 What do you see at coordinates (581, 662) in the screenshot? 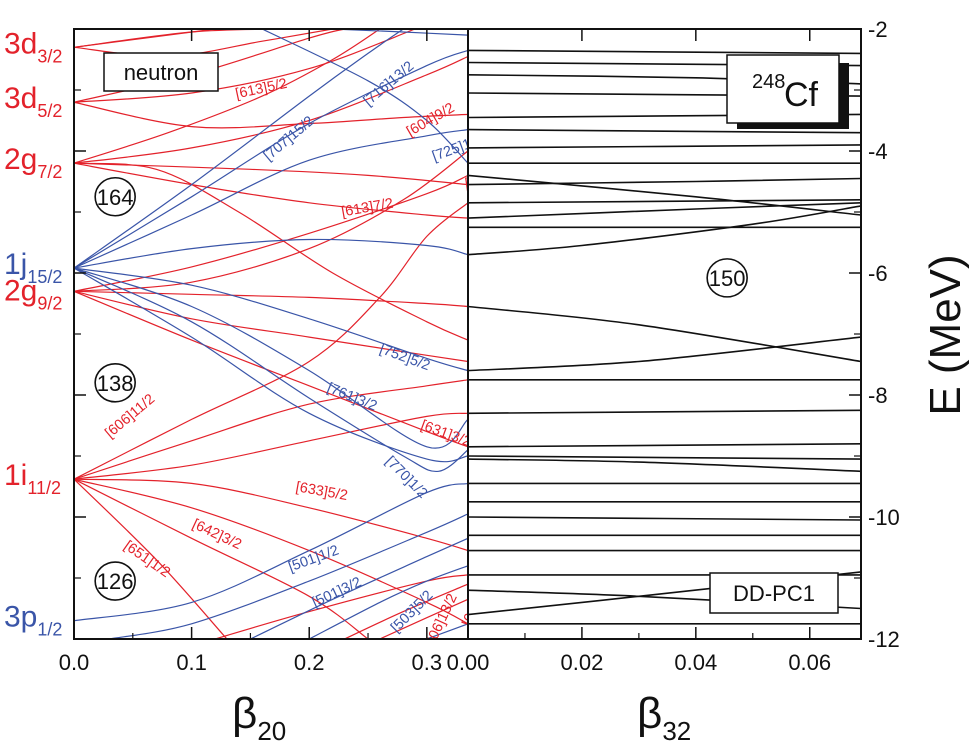
I see `x-tick-label-right: 0.02` at bounding box center [581, 662].